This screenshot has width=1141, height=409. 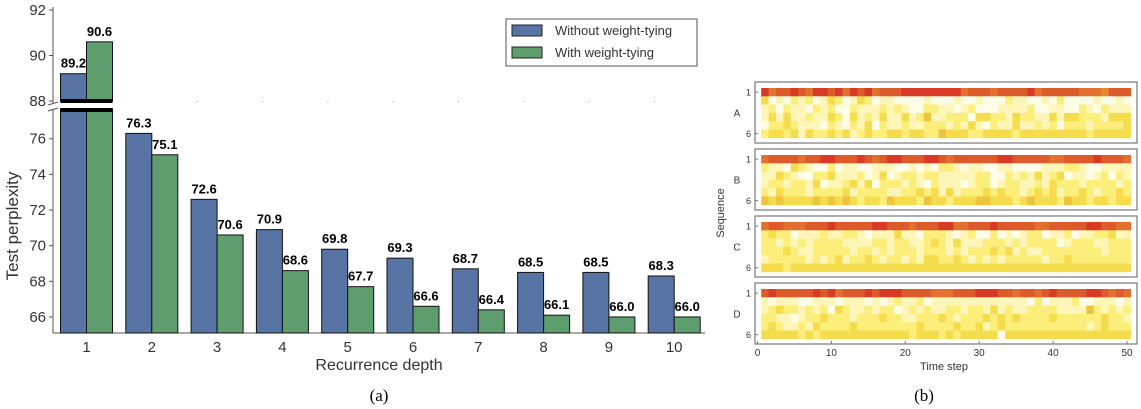 I want to click on panel-caption-a: (a), so click(x=379, y=395).